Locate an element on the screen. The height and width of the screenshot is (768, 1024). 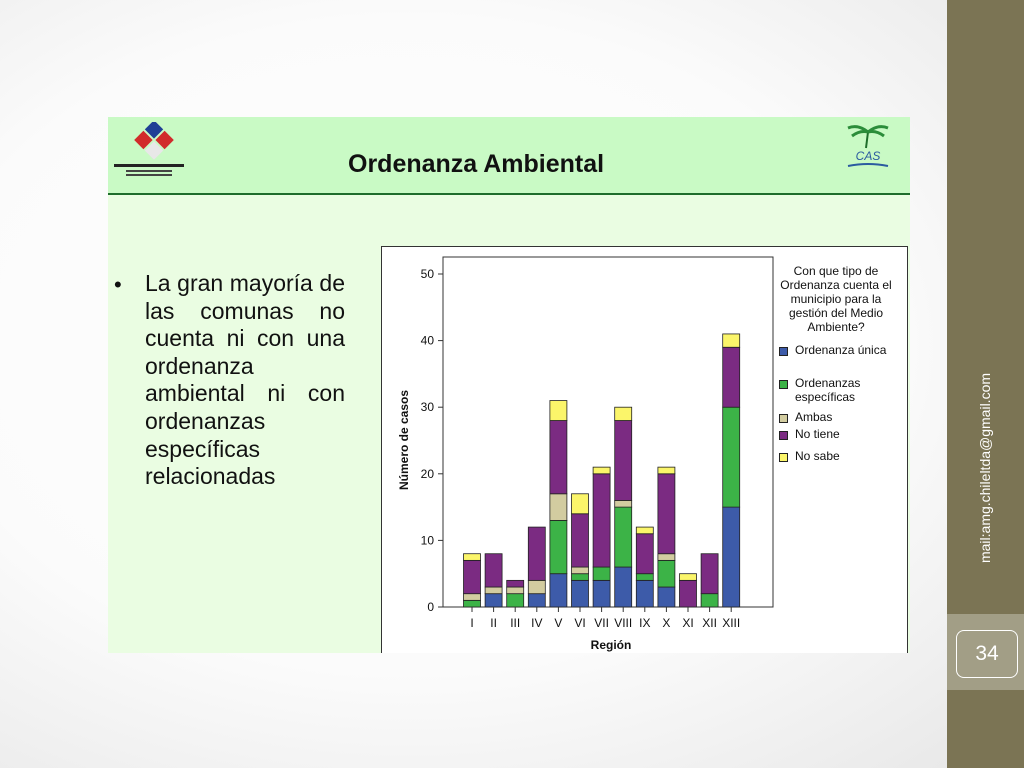
y-tick-label: 40 is located at coordinates (428, 341).